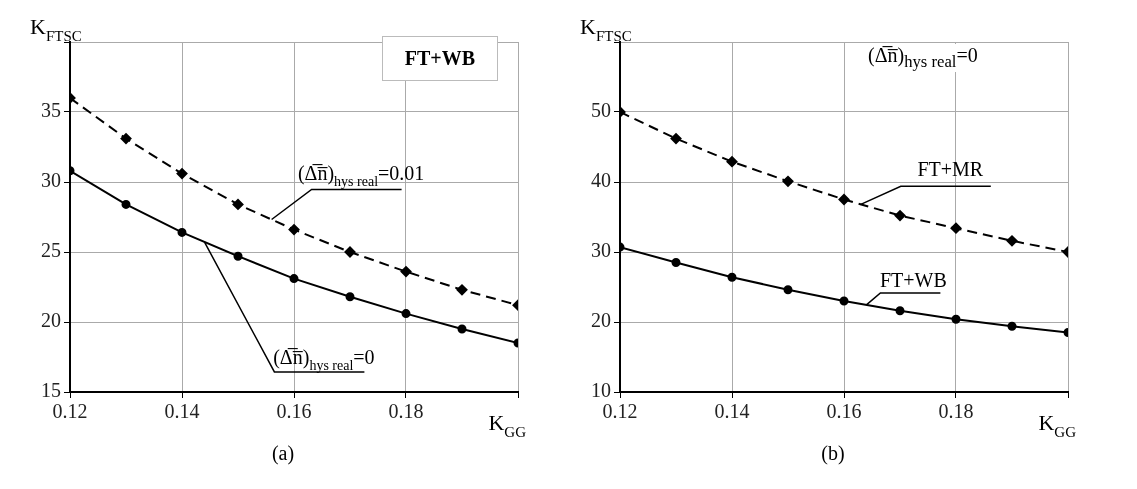  Describe the element at coordinates (601, 180) in the screenshot. I see `y-tick-label: 40` at that location.